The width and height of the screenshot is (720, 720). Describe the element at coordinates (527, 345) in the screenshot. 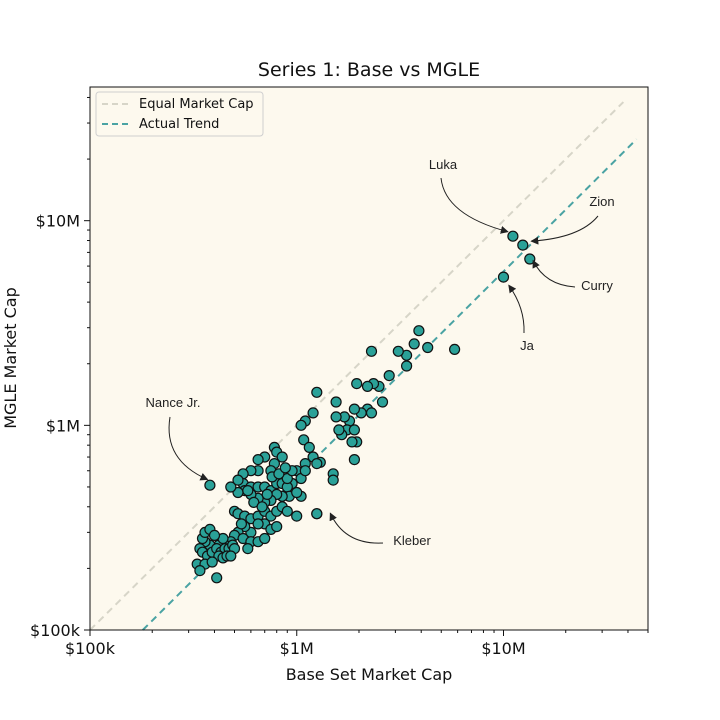

I see `annotation-label: Ja` at that location.